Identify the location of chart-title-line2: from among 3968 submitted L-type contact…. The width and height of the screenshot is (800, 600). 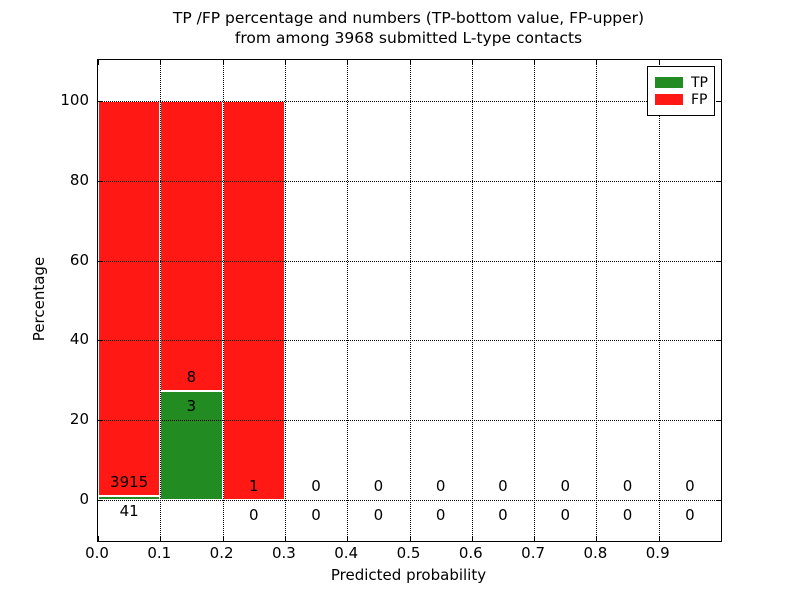
(408, 38).